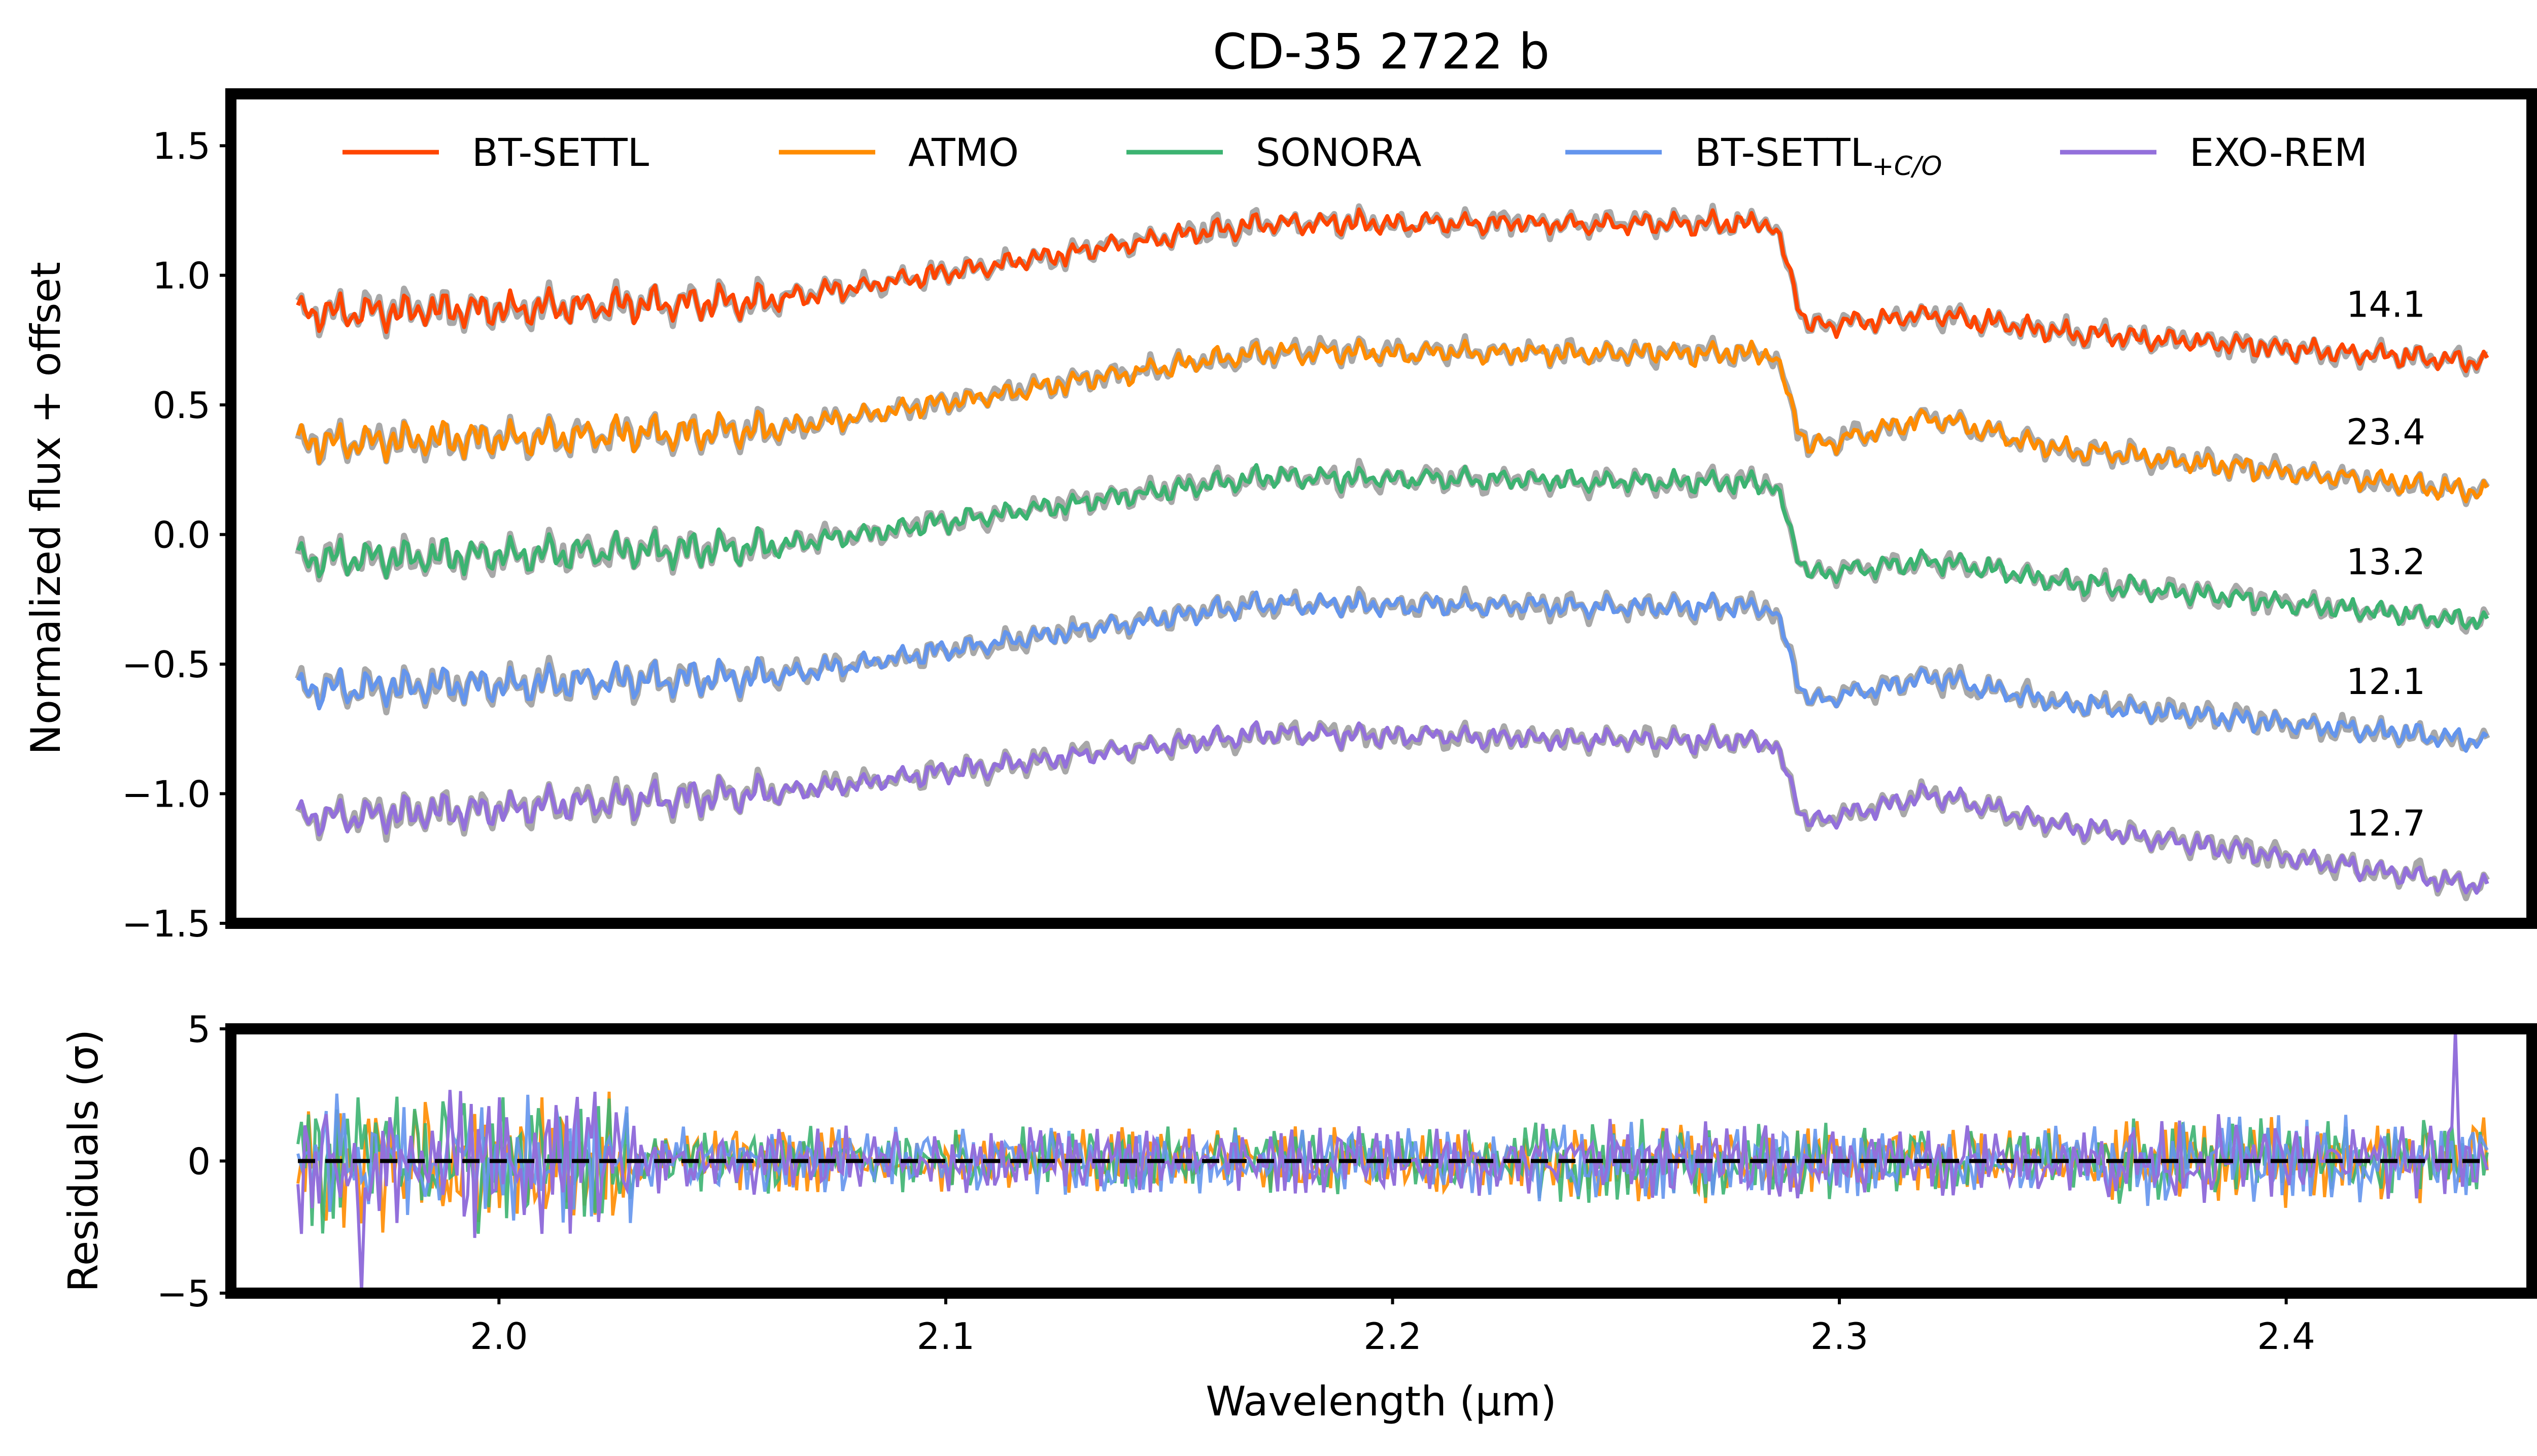 The width and height of the screenshot is (2537, 1456). Describe the element at coordinates (1381, 51) in the screenshot. I see `chart-title: CD-35 2722 b` at that location.